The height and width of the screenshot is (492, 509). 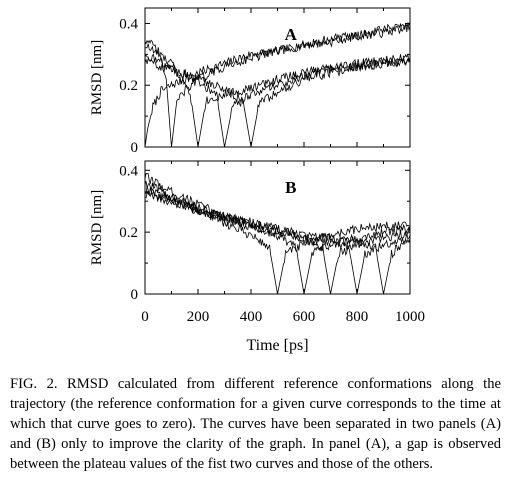 I want to click on x-tick-label: 1000, so click(x=410, y=317).